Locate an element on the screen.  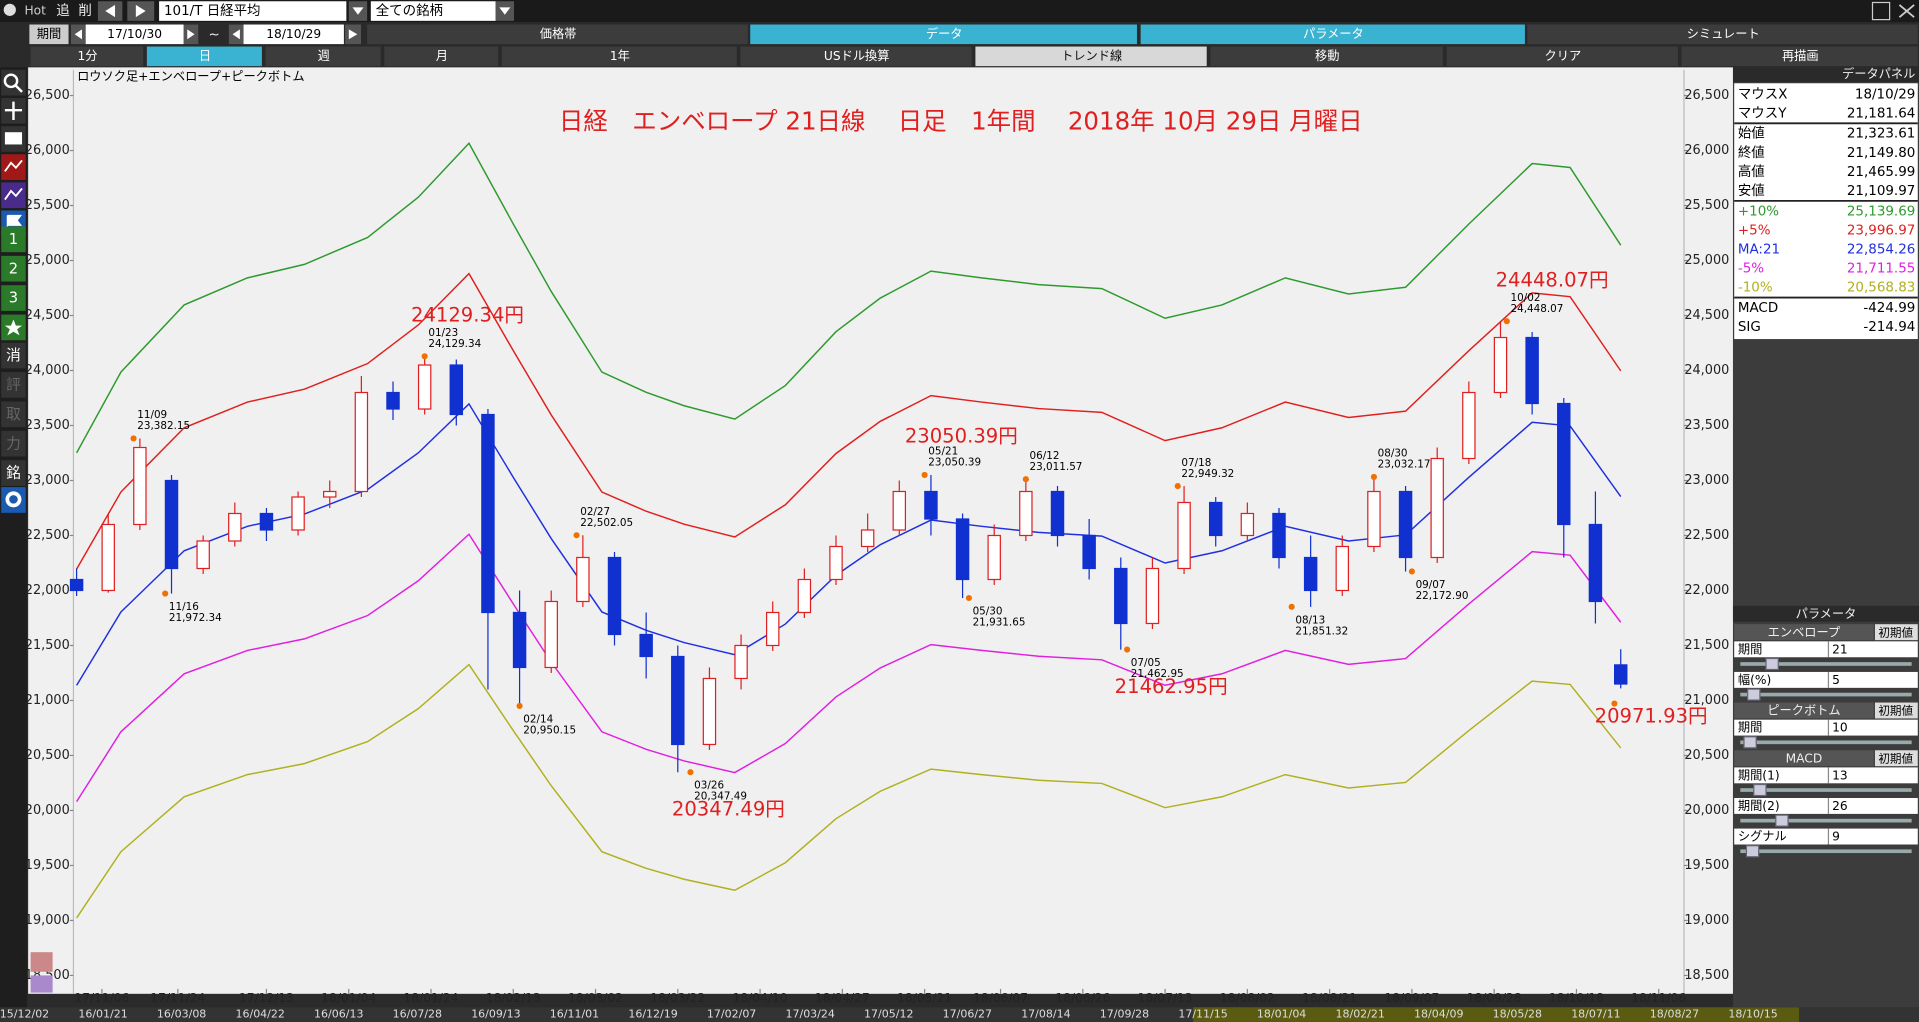
data-value: 23,996.97 is located at coordinates (1881, 230).